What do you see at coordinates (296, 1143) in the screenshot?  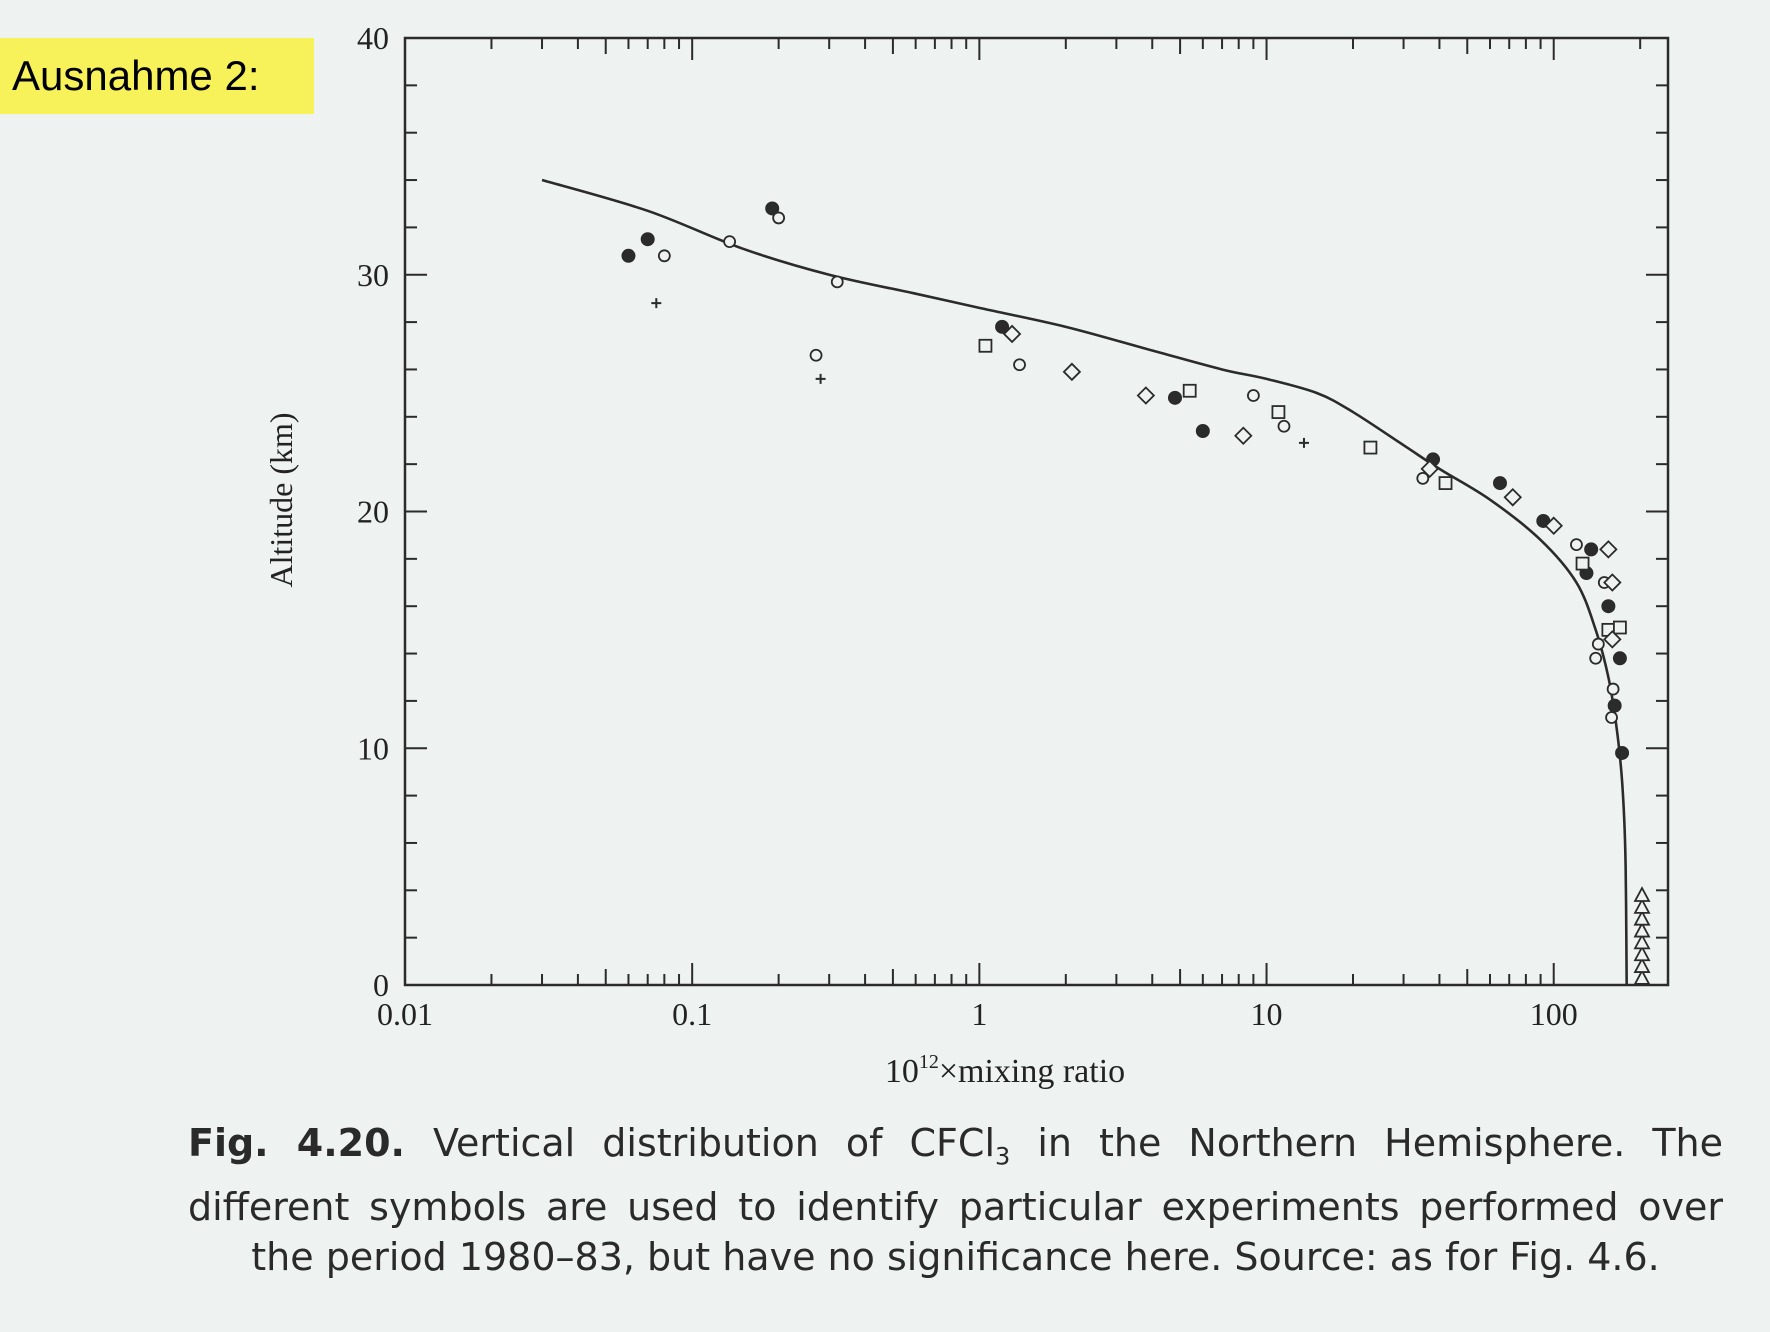 I see `caption-figure-number: Fig. 4.20.` at bounding box center [296, 1143].